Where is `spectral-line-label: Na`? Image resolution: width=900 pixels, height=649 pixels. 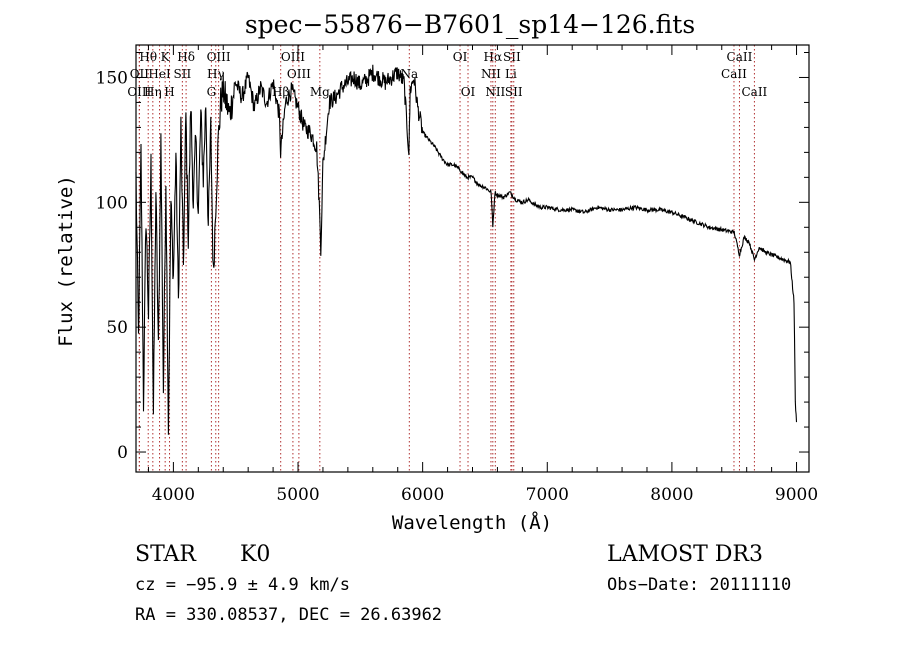
spectral-line-label: Na is located at coordinates (409, 74).